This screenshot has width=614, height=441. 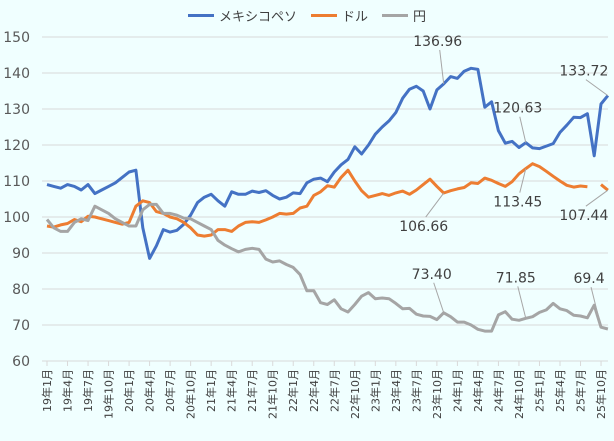 I want to click on data-label: 71.85, so click(x=516, y=278).